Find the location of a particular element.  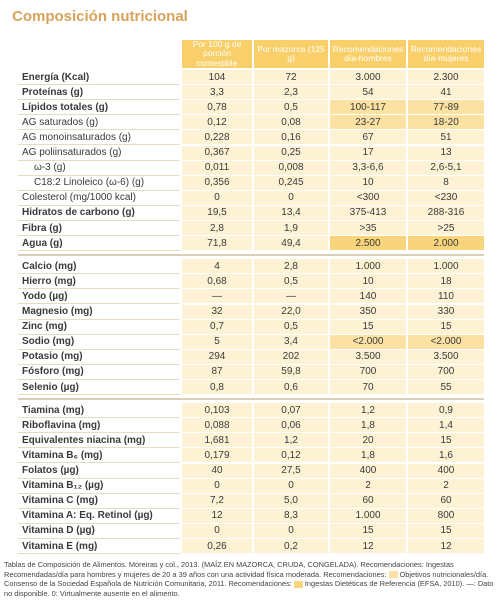

title: Composición nutricional is located at coordinates (100, 16).